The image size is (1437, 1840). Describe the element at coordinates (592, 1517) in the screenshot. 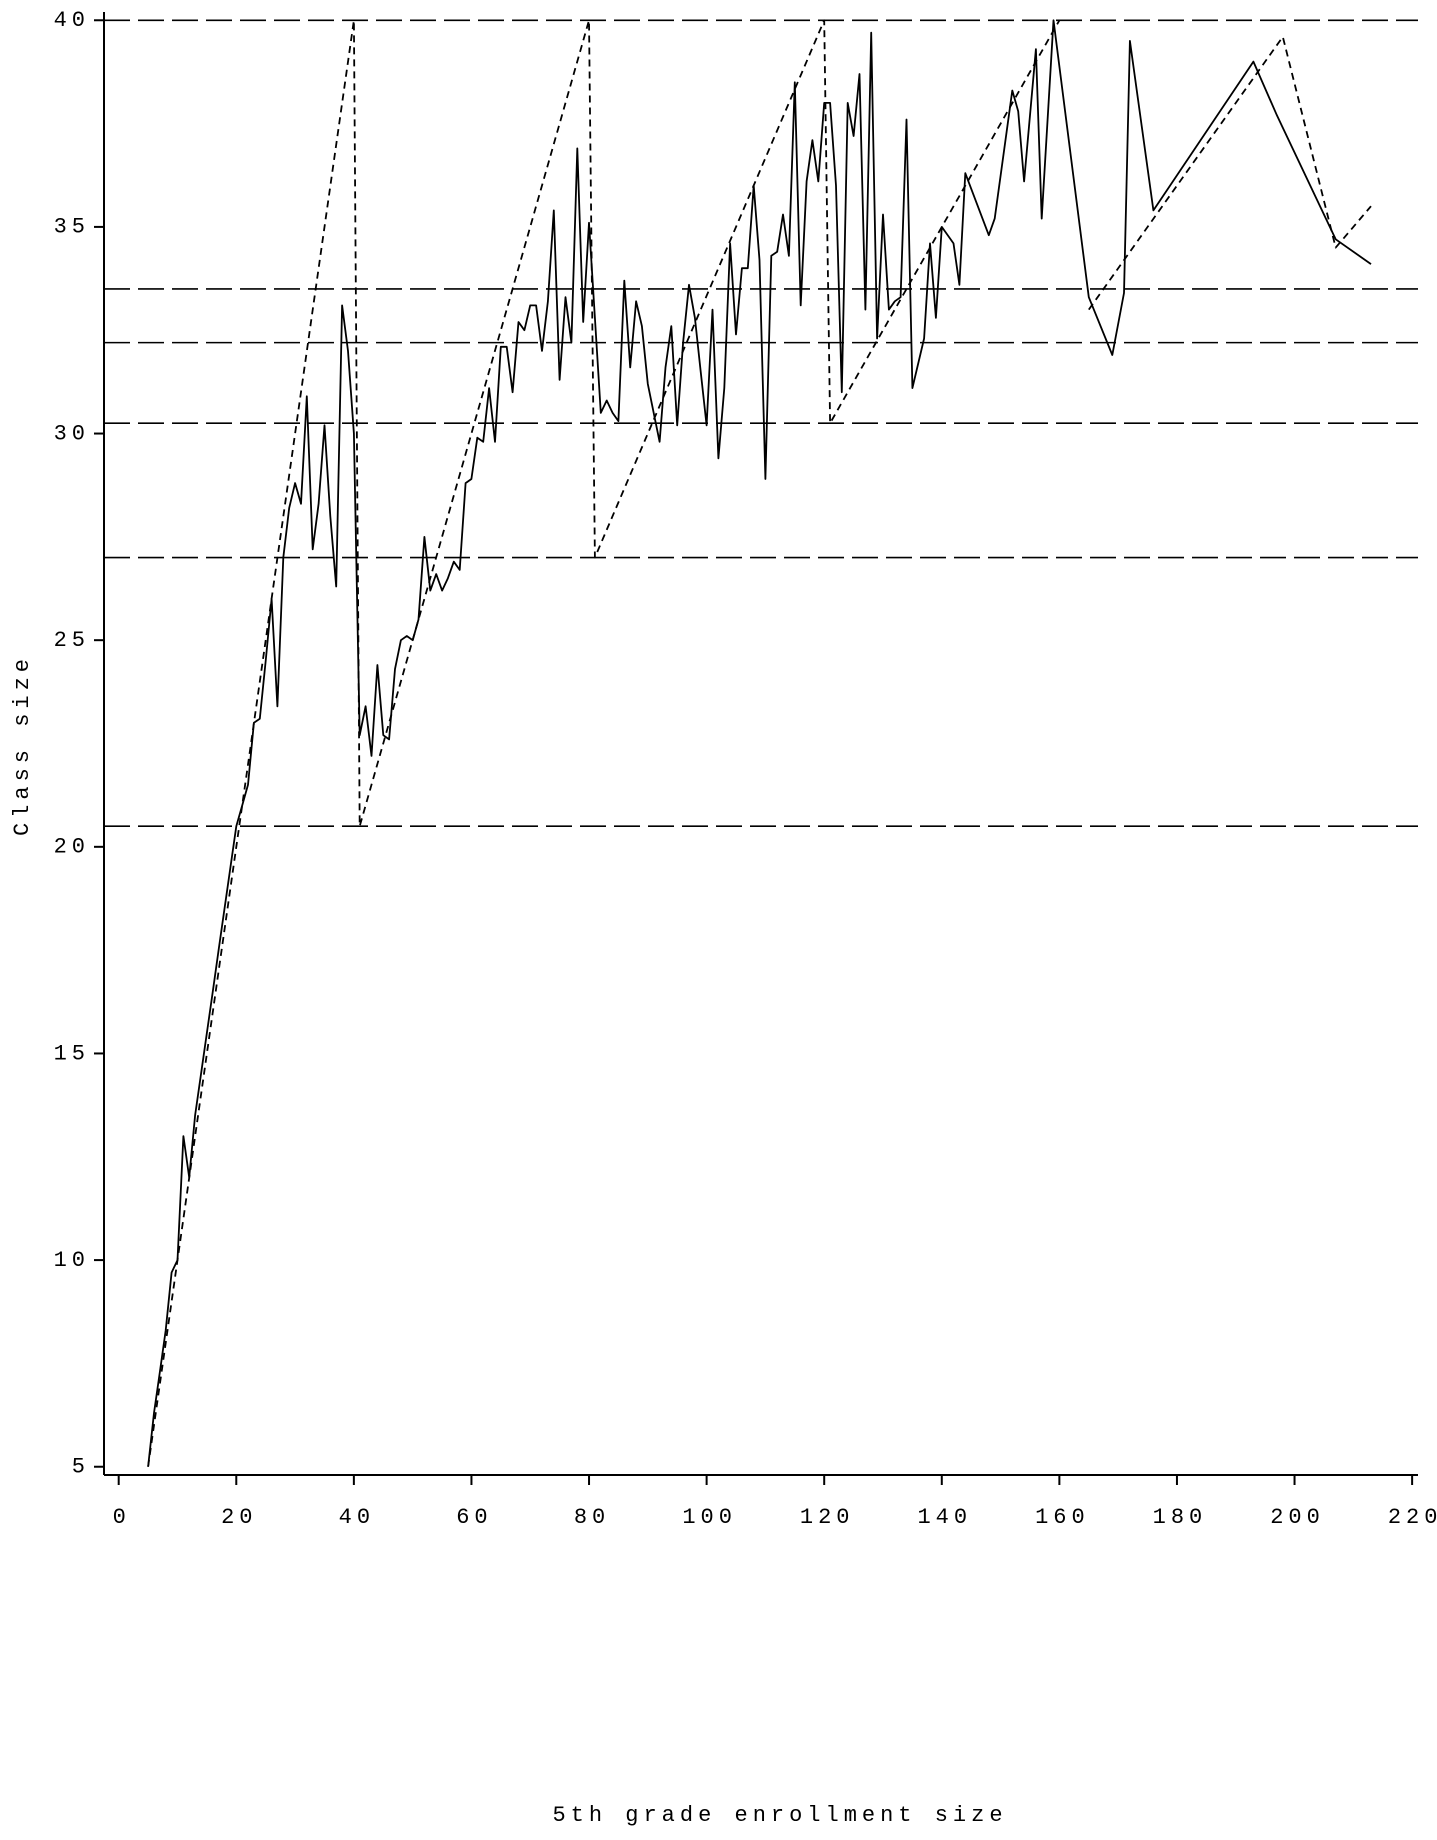

I see `x-tick-label: 80` at that location.